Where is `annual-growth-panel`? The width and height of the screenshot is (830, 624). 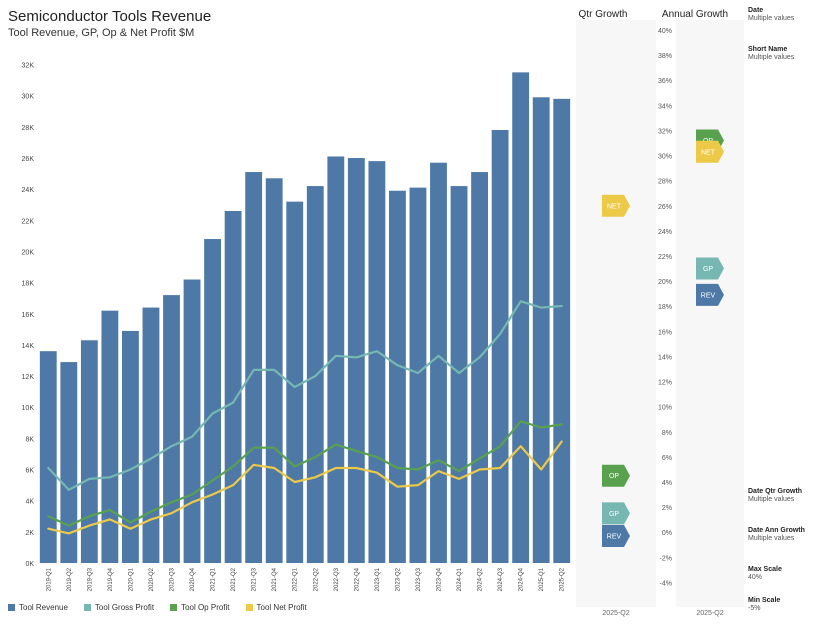 annual-growth-panel is located at coordinates (710, 313).